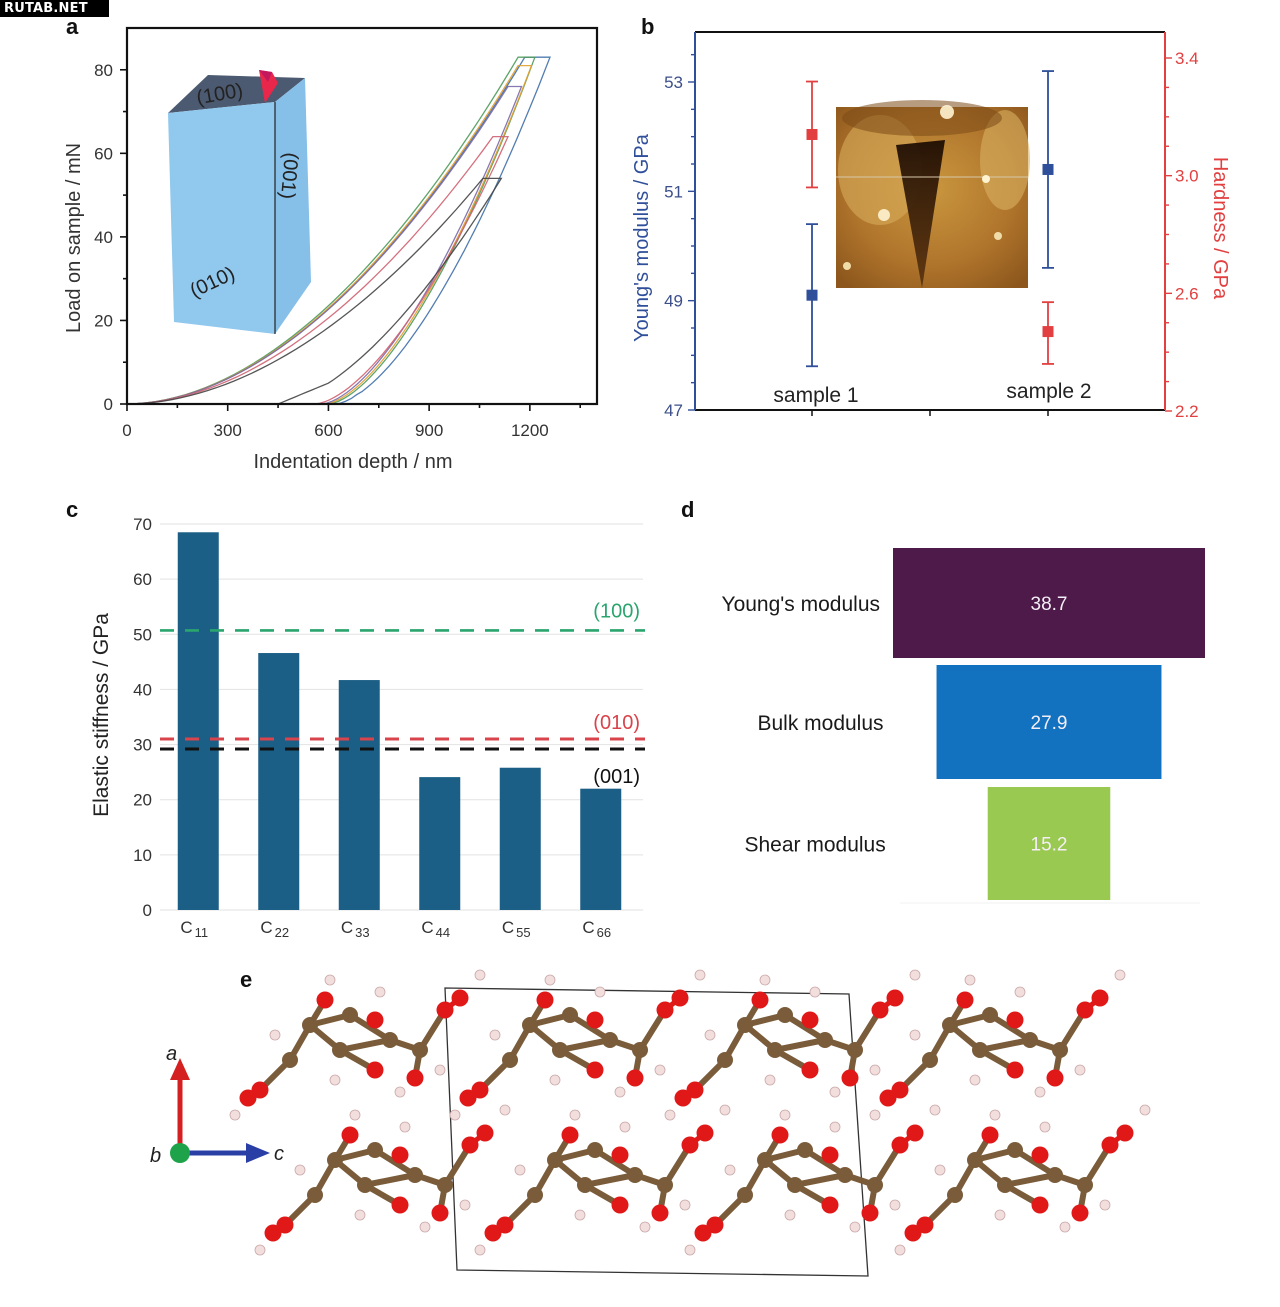  Describe the element at coordinates (72, 509) in the screenshot. I see `panel-label-c: c` at that location.